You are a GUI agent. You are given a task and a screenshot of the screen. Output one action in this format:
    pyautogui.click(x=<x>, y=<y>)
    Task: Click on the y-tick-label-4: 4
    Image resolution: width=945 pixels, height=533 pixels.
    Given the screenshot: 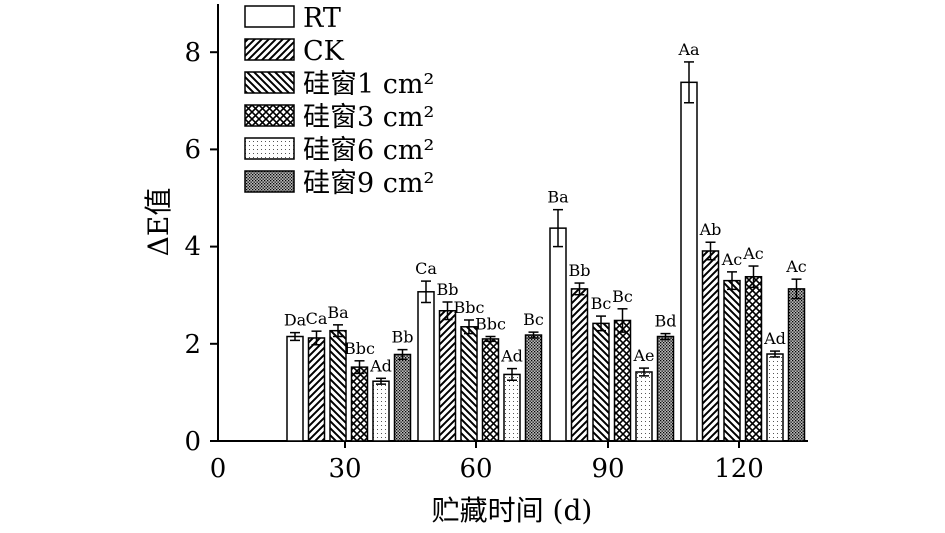 What is the action you would take?
    pyautogui.click(x=192, y=247)
    